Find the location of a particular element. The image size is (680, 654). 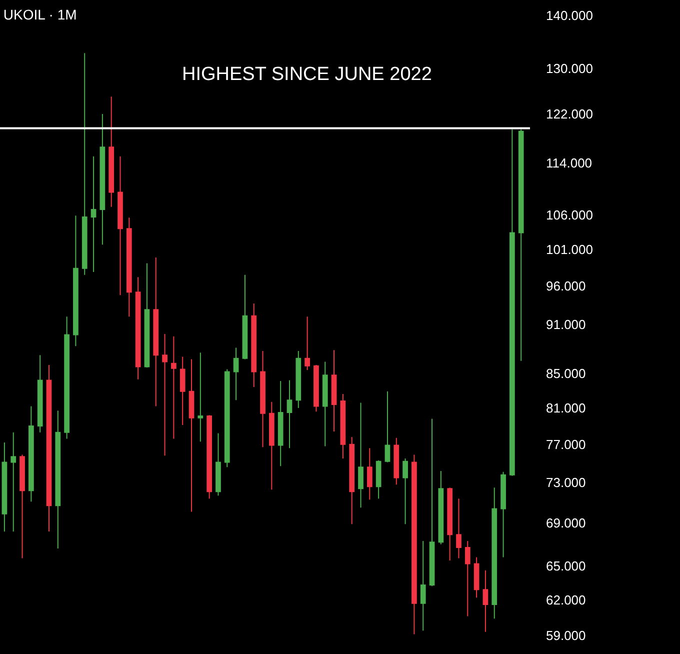

y-tick-label: 73.000 is located at coordinates (566, 482).